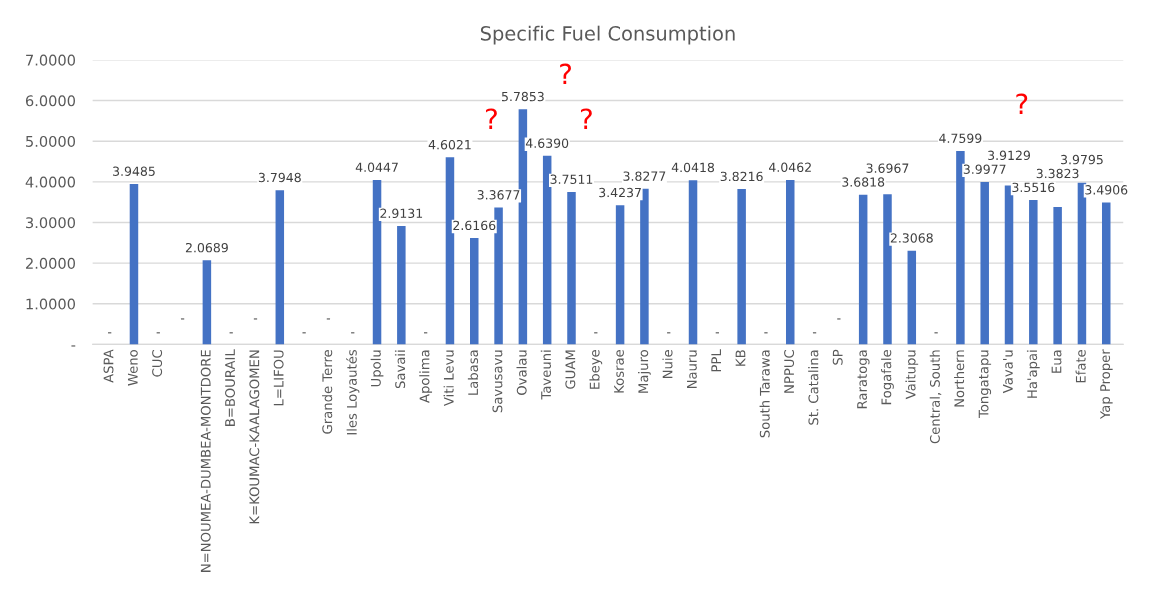  Describe the element at coordinates (1008, 372) in the screenshot. I see `x-tick-label: Vava'u` at that location.